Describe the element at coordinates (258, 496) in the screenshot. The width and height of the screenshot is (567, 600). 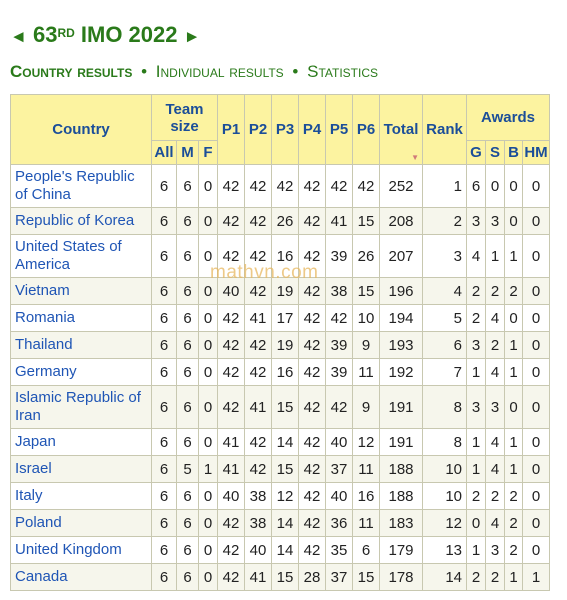
I see `cell-p2: 38` at that location.